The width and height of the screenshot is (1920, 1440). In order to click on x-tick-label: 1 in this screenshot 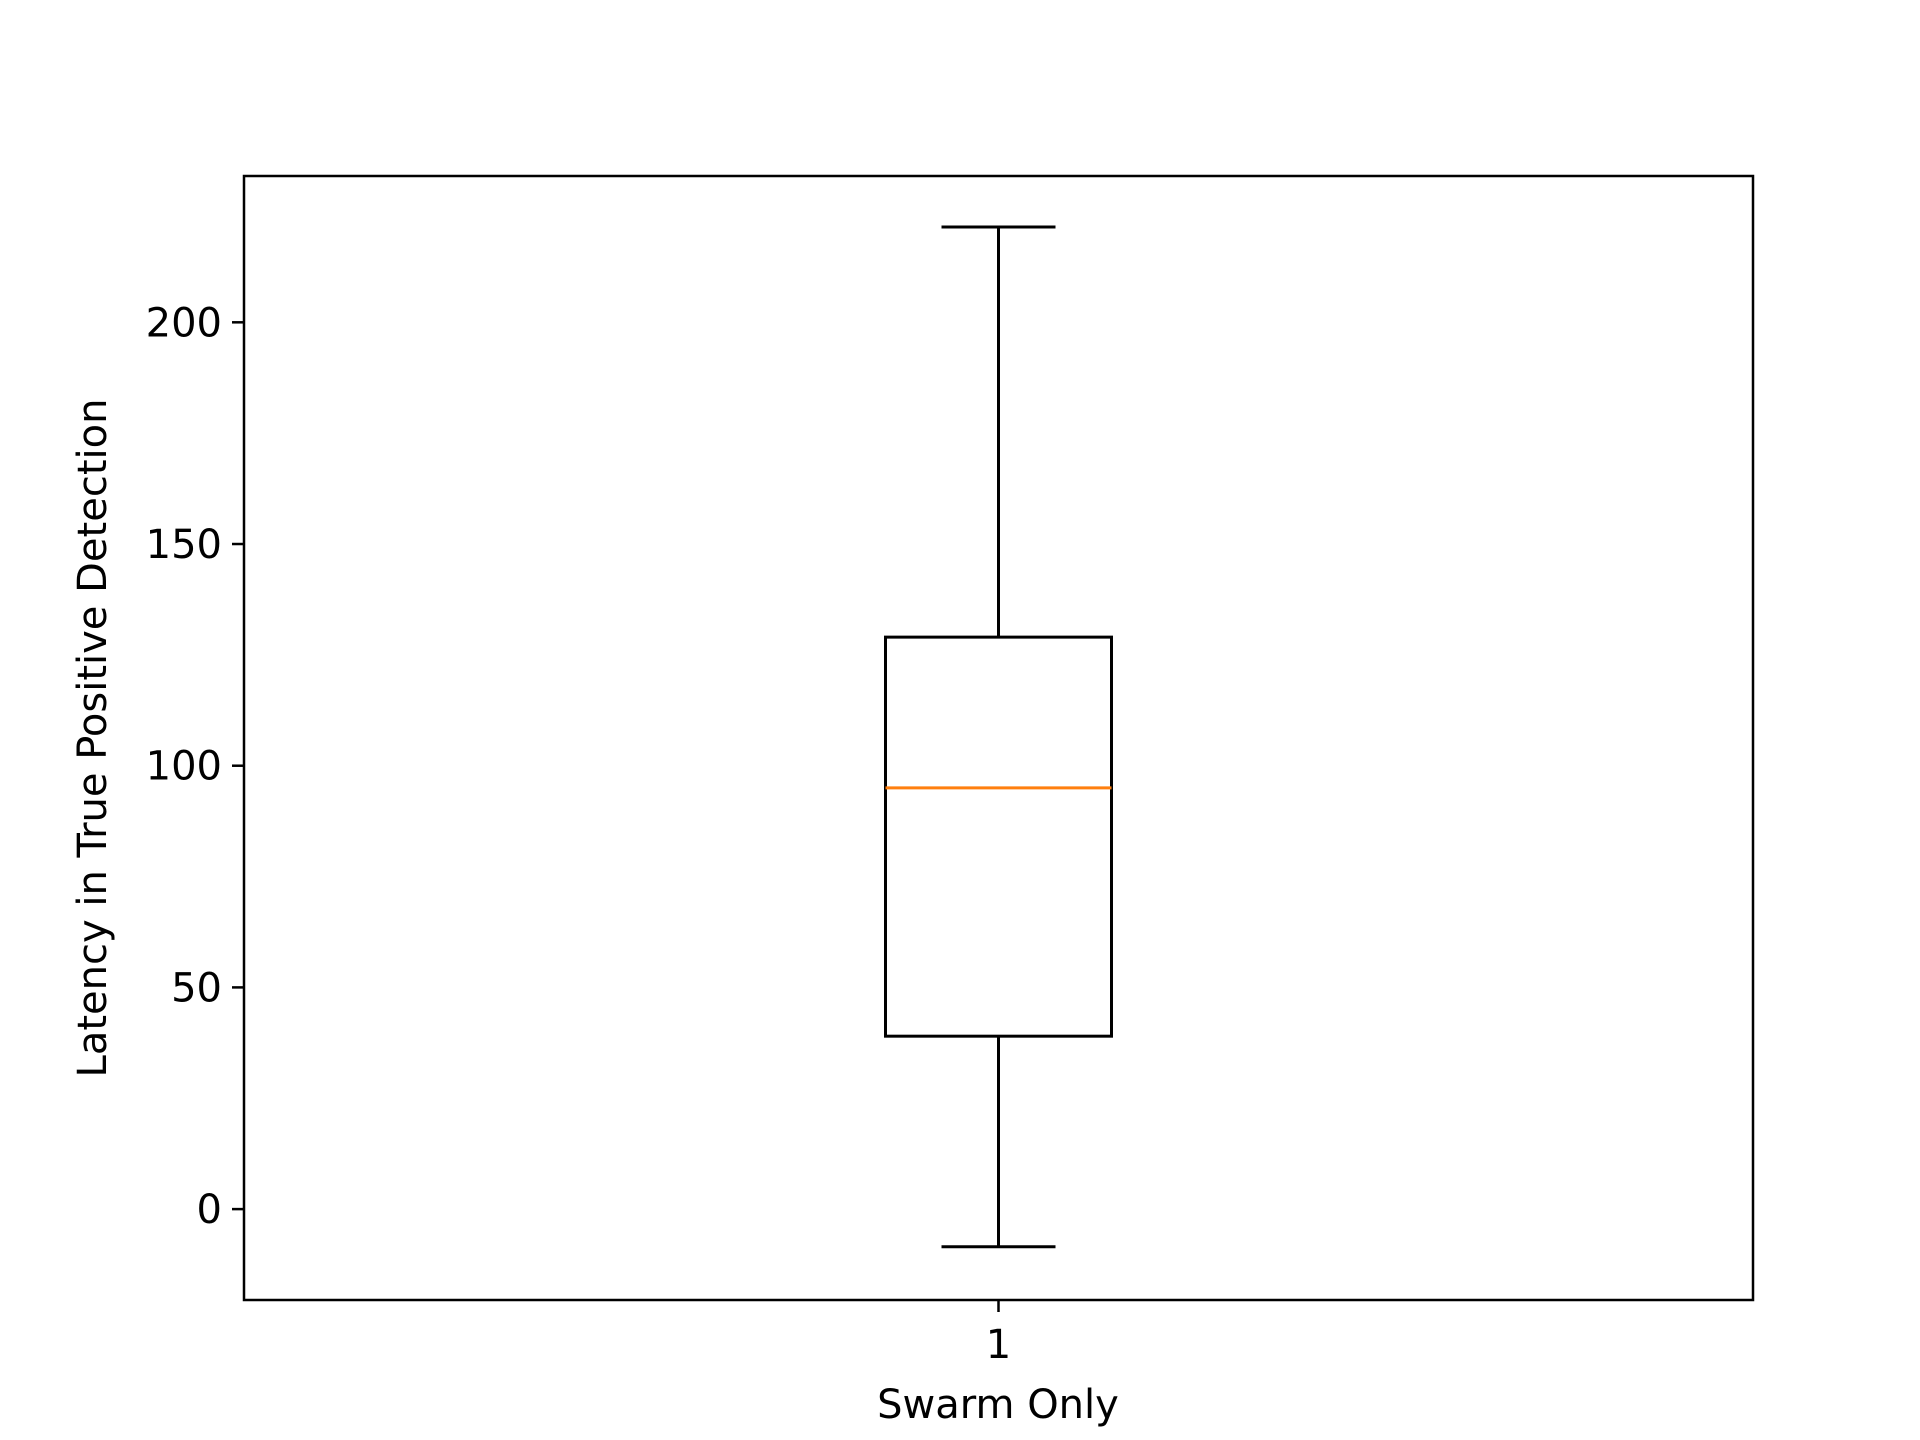, I will do `click(998, 1345)`.